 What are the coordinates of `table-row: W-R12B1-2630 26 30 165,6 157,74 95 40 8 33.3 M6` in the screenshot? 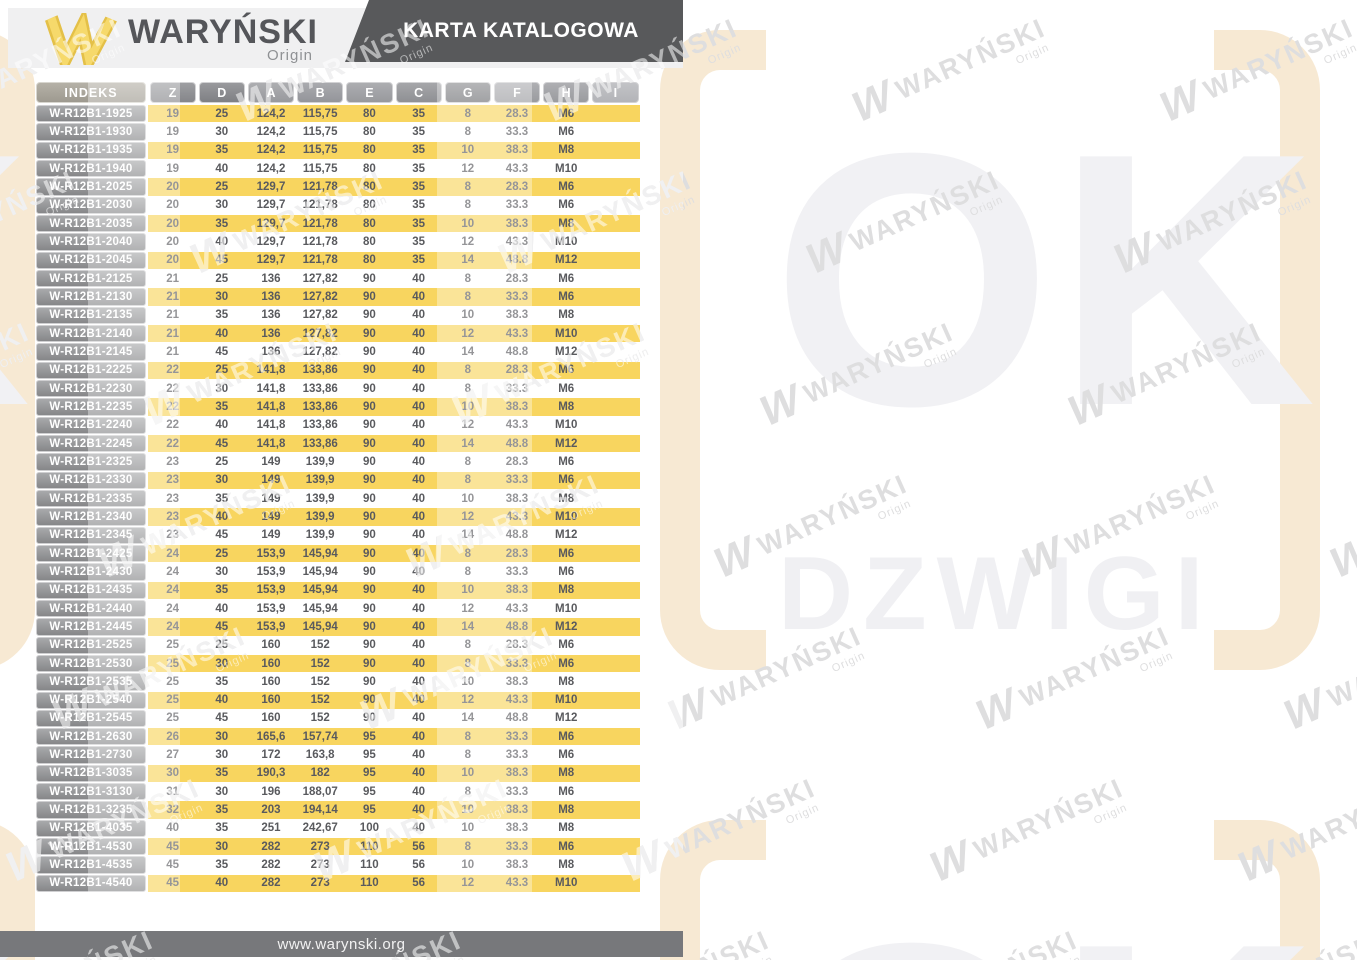 It's located at (338, 737).